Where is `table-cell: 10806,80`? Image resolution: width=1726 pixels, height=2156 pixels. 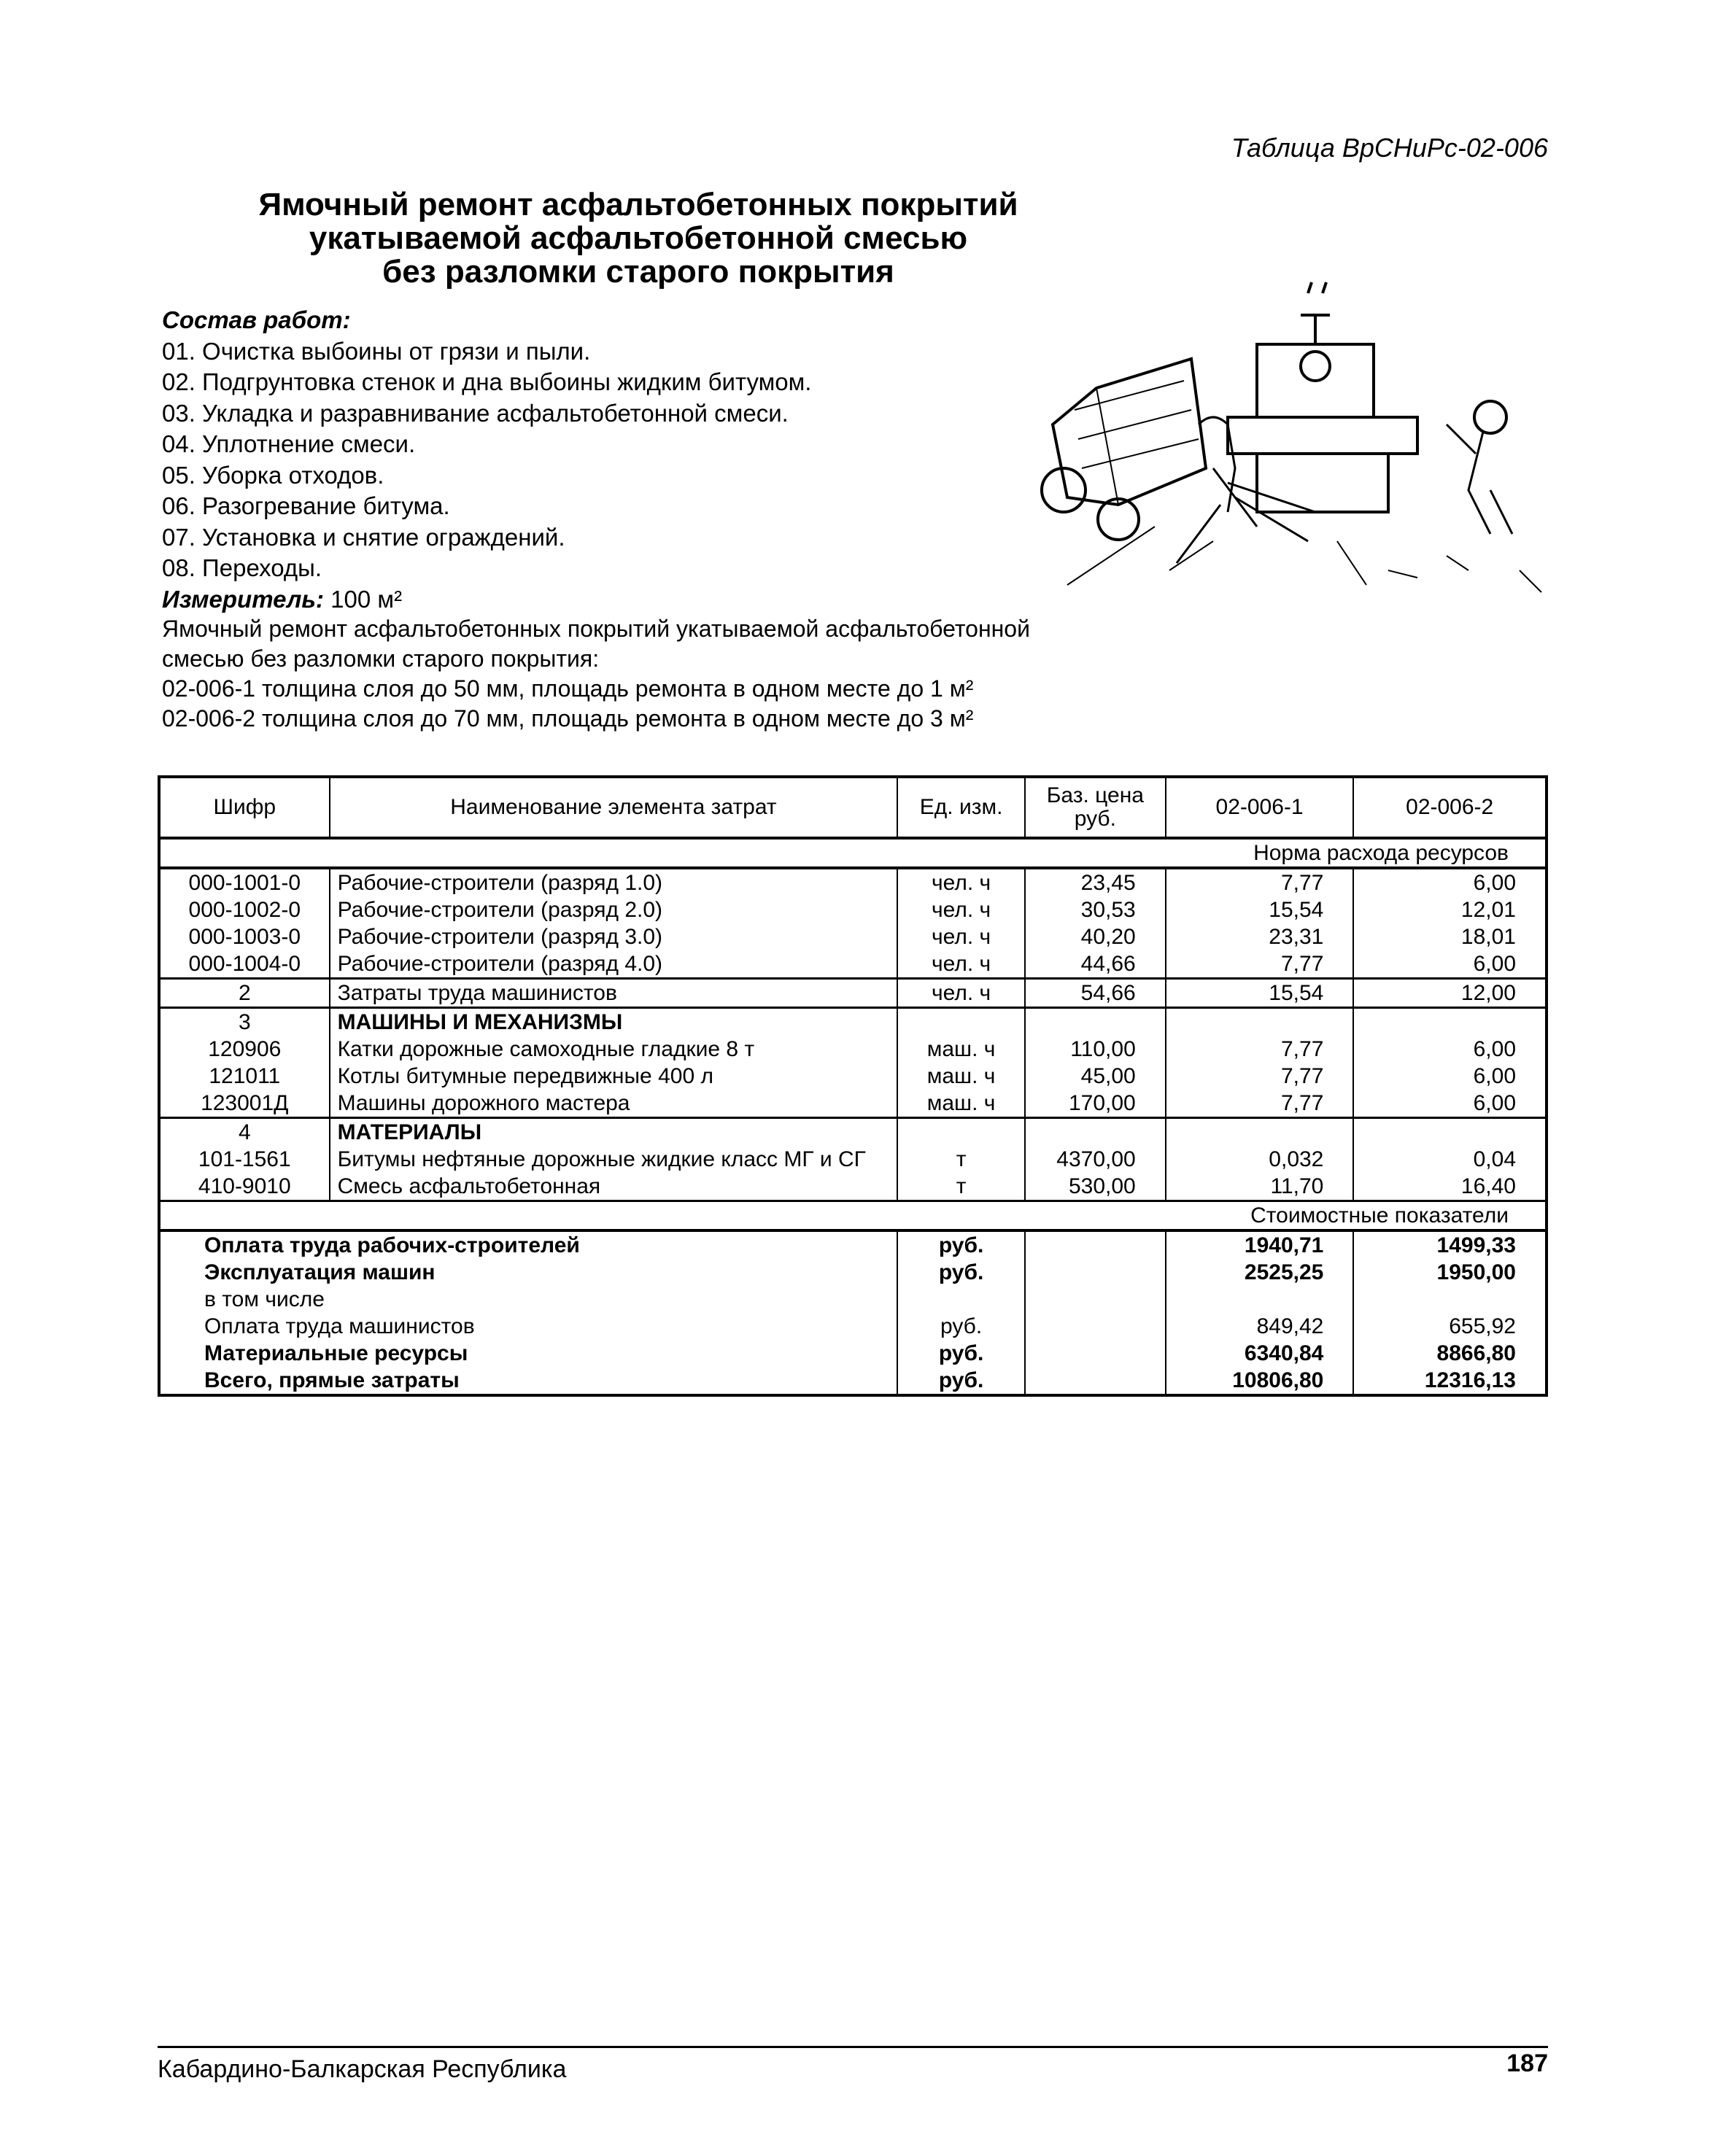 table-cell: 10806,80 is located at coordinates (1259, 1381).